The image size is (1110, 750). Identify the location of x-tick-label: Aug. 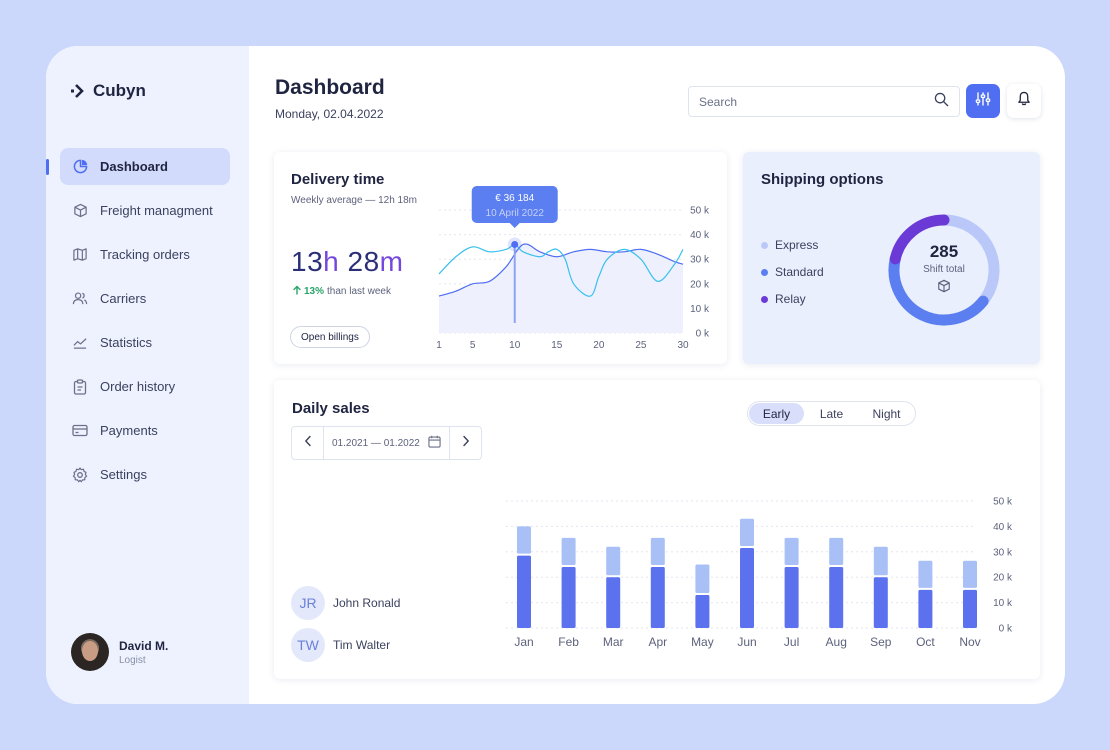
(836, 642).